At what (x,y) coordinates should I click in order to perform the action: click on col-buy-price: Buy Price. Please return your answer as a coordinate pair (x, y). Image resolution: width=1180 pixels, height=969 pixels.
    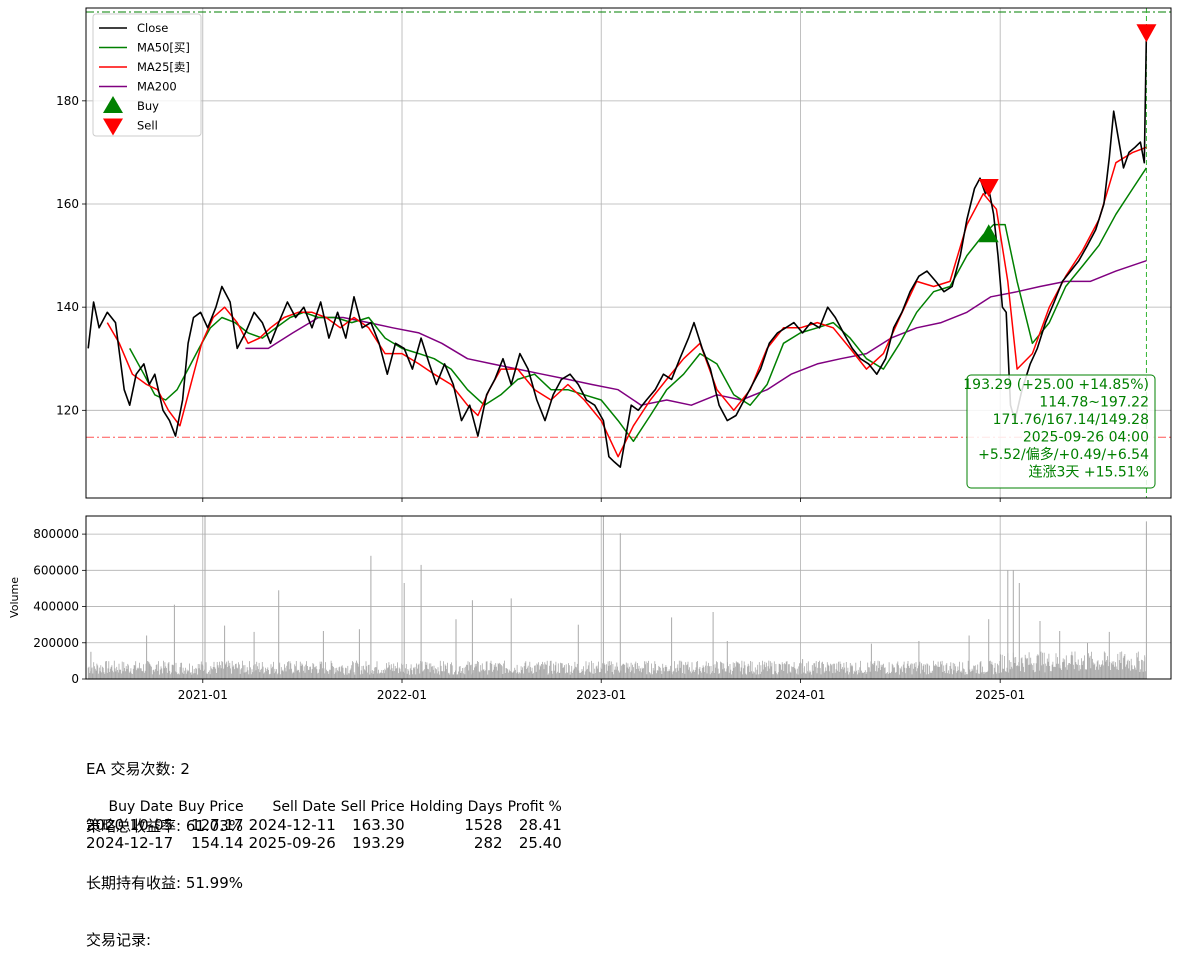
    Looking at the image, I should click on (211, 807).